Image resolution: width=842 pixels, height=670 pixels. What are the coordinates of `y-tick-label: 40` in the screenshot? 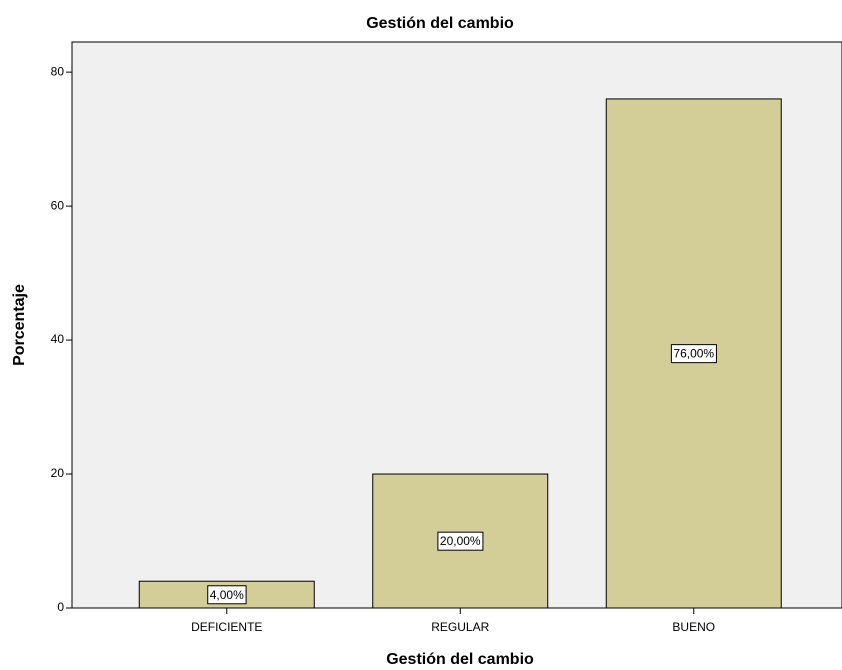 It's located at (58, 339).